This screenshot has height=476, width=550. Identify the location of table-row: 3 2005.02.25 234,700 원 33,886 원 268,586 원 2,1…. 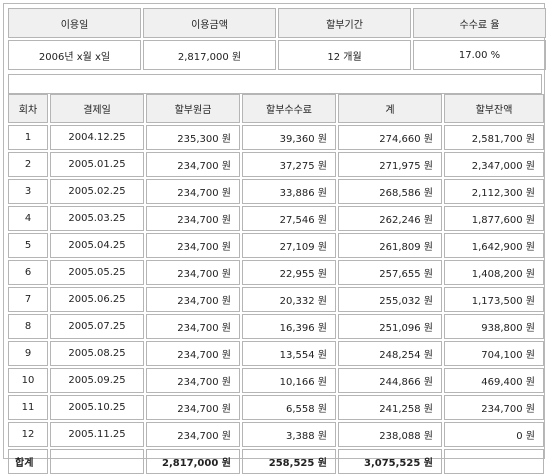
(276, 191).